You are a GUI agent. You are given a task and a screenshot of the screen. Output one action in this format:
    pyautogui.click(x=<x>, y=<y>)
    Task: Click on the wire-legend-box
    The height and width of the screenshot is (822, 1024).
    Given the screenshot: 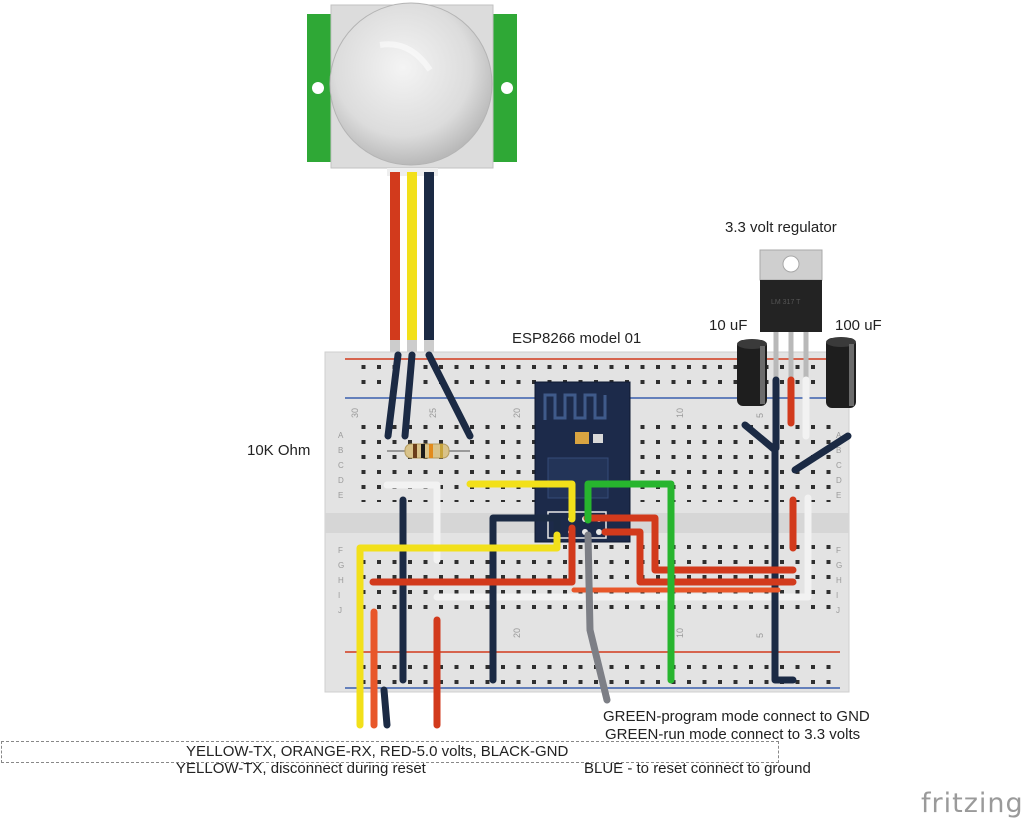 What is the action you would take?
    pyautogui.click(x=390, y=752)
    